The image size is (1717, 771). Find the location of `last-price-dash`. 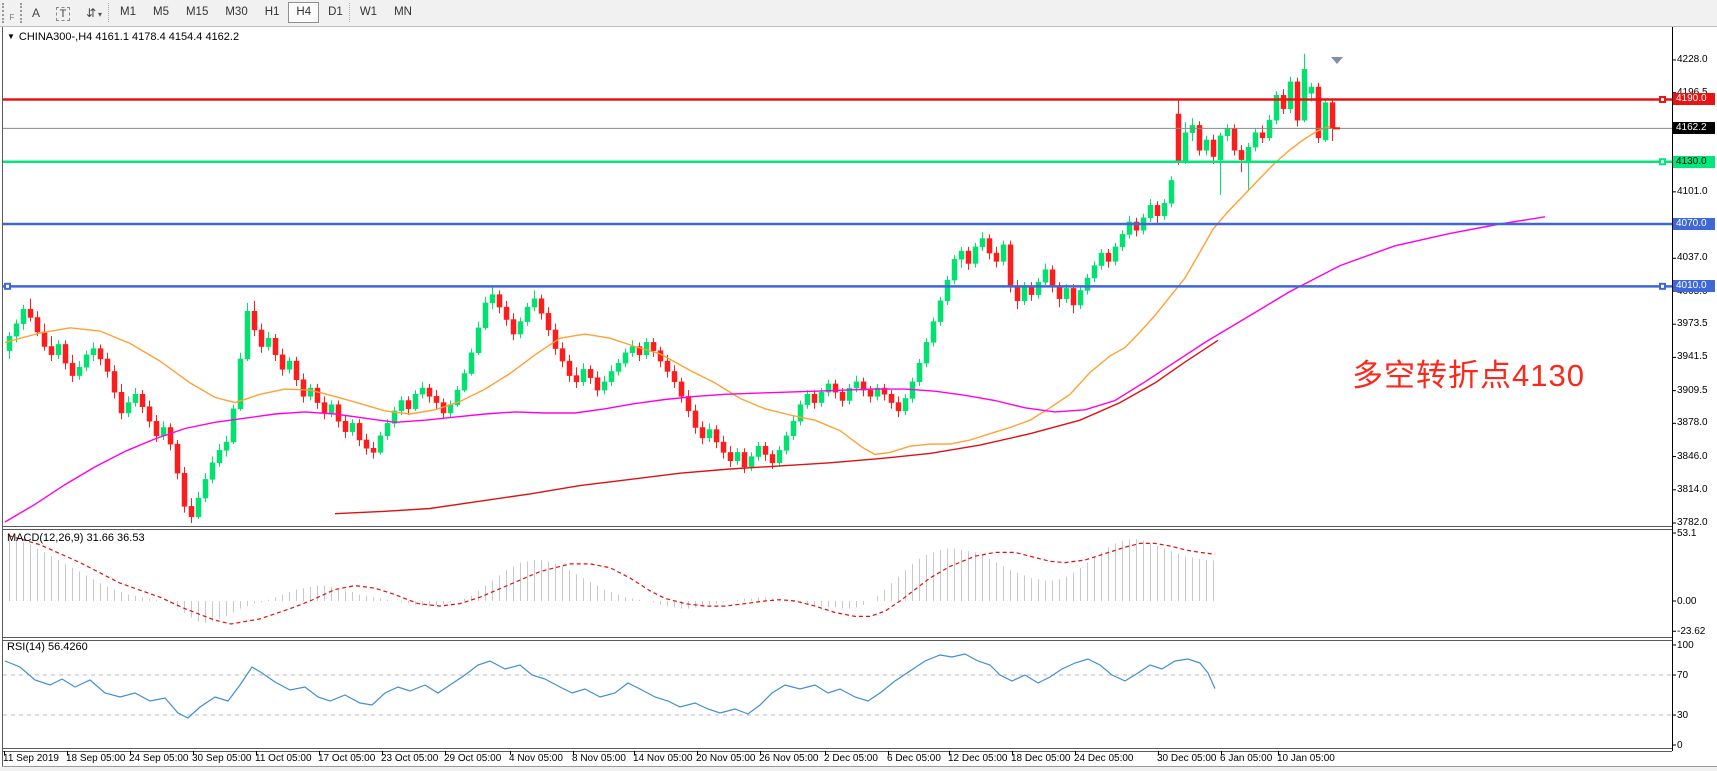

last-price-dash is located at coordinates (1336, 128).